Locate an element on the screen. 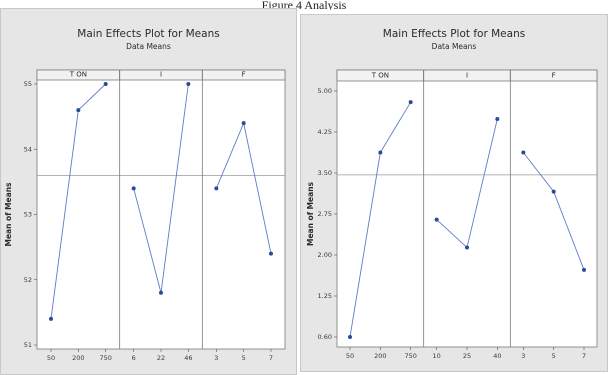 The image size is (608, 375). y-tick-label: 52 is located at coordinates (28, 280).